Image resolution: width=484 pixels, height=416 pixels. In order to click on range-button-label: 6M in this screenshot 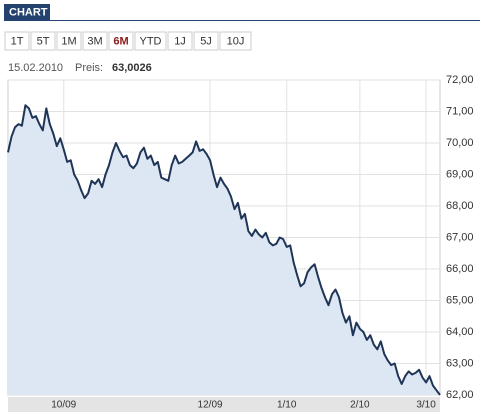, I will do `click(120, 41)`.